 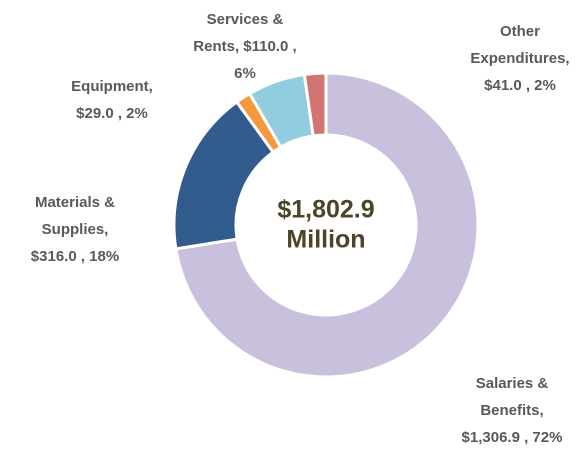 I want to click on slice-label: 6%, so click(x=245, y=73).